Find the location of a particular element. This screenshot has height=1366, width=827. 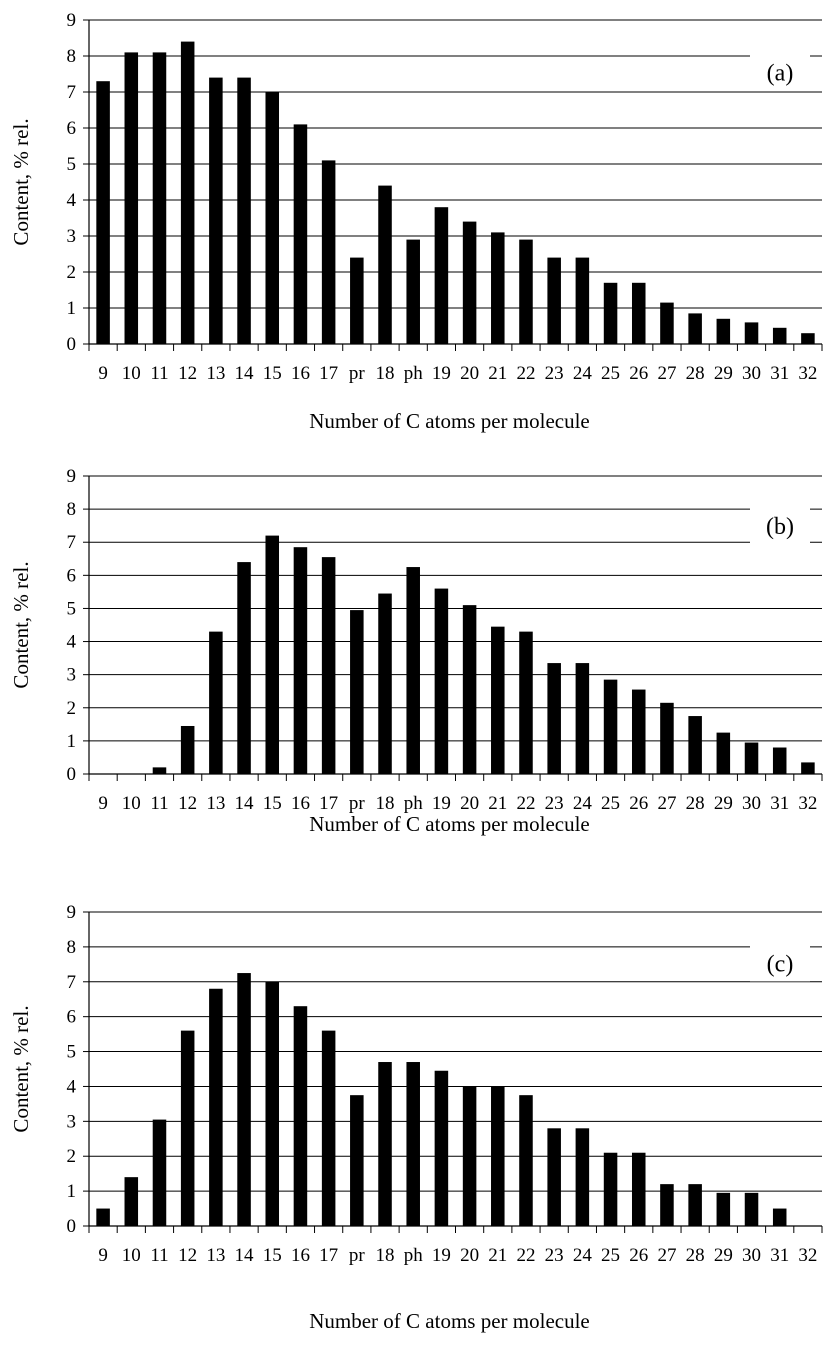

bar-ph is located at coordinates (413, 1144).